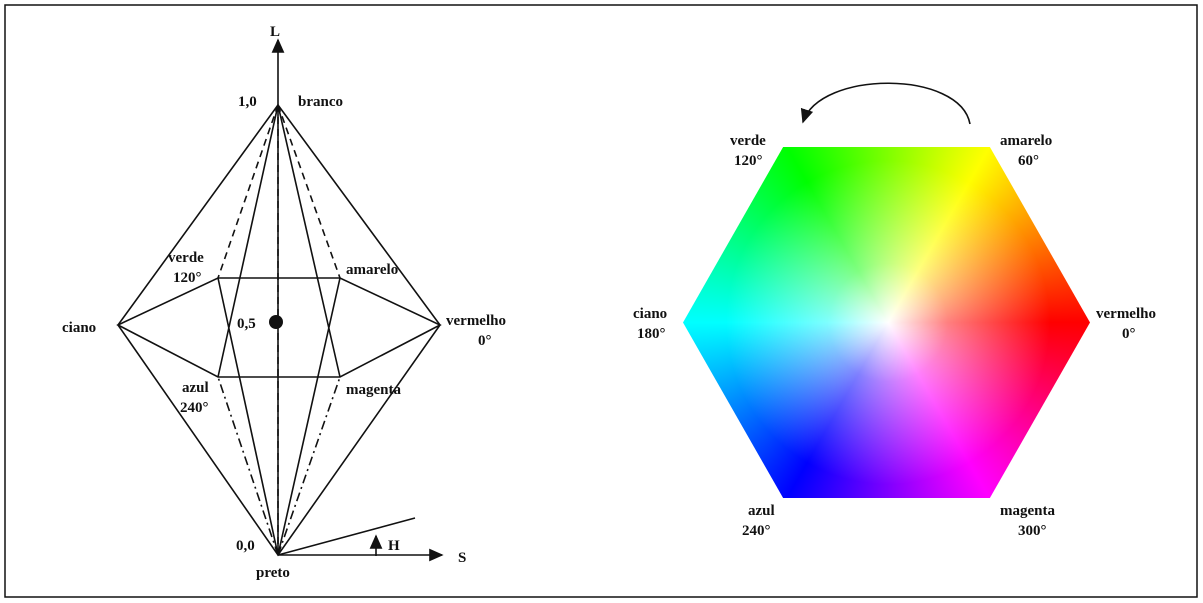 The image size is (1203, 603). What do you see at coordinates (275, 32) in the screenshot?
I see `axis-label: L` at bounding box center [275, 32].